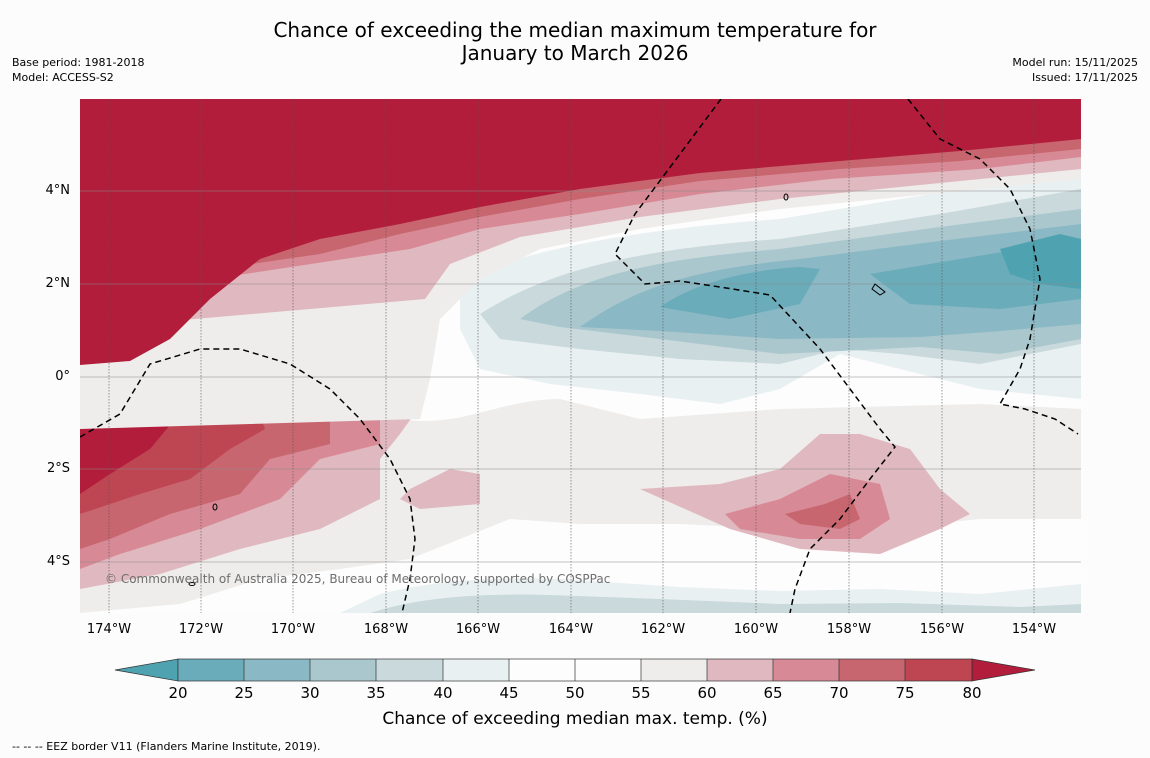 The height and width of the screenshot is (758, 1150). What do you see at coordinates (641, 693) in the screenshot?
I see `colorbar-tick-55: 55` at bounding box center [641, 693].